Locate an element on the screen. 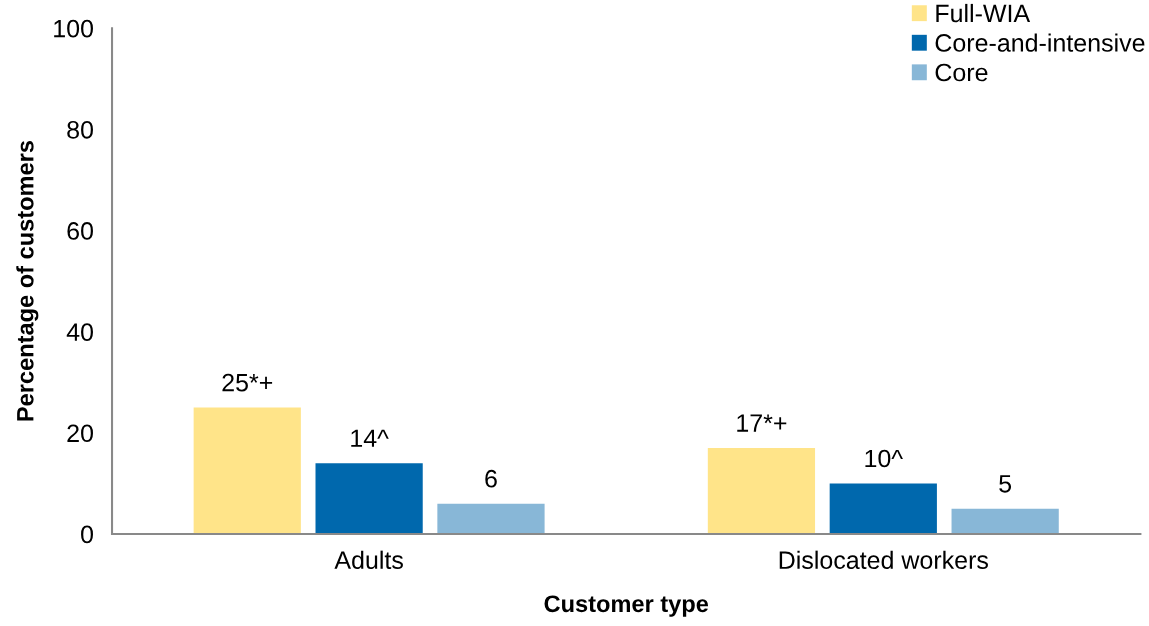 Image resolution: width=1149 pixels, height=626 pixels. data-label: 17*+ is located at coordinates (762, 423).